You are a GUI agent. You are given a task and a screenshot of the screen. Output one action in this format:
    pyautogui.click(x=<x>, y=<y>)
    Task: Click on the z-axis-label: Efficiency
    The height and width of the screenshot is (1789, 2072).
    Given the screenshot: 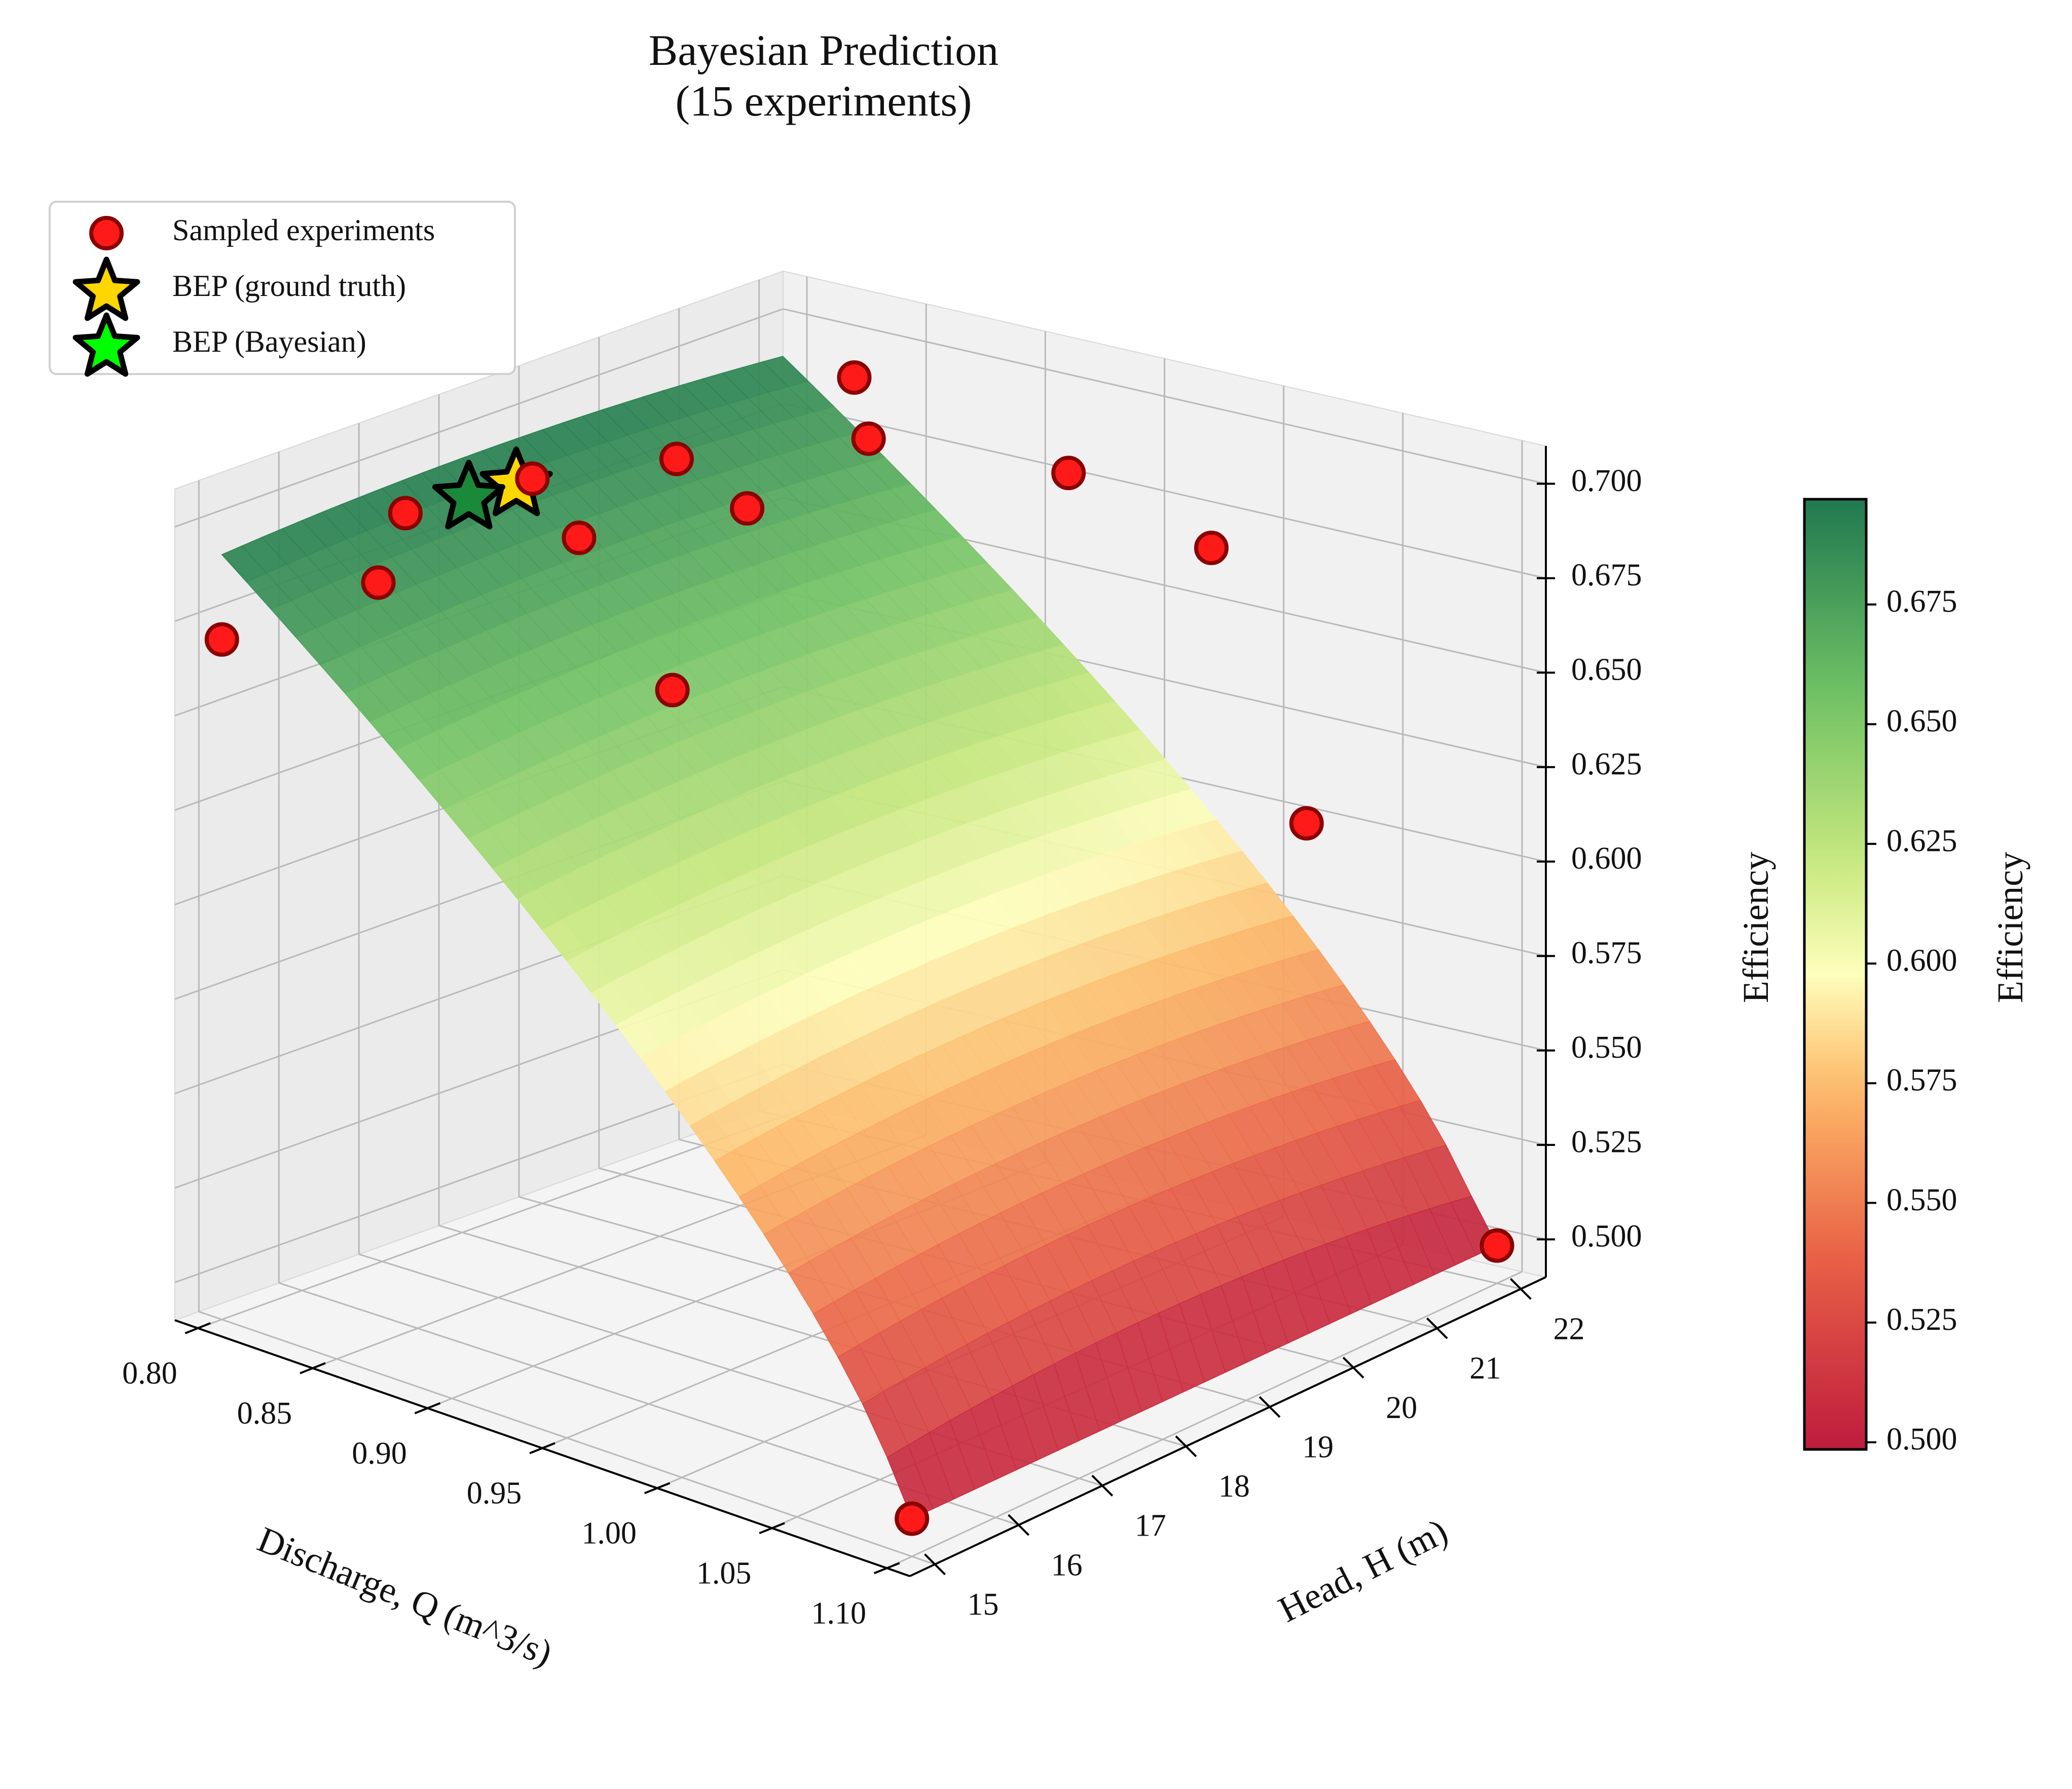 What is the action you would take?
    pyautogui.click(x=1756, y=928)
    